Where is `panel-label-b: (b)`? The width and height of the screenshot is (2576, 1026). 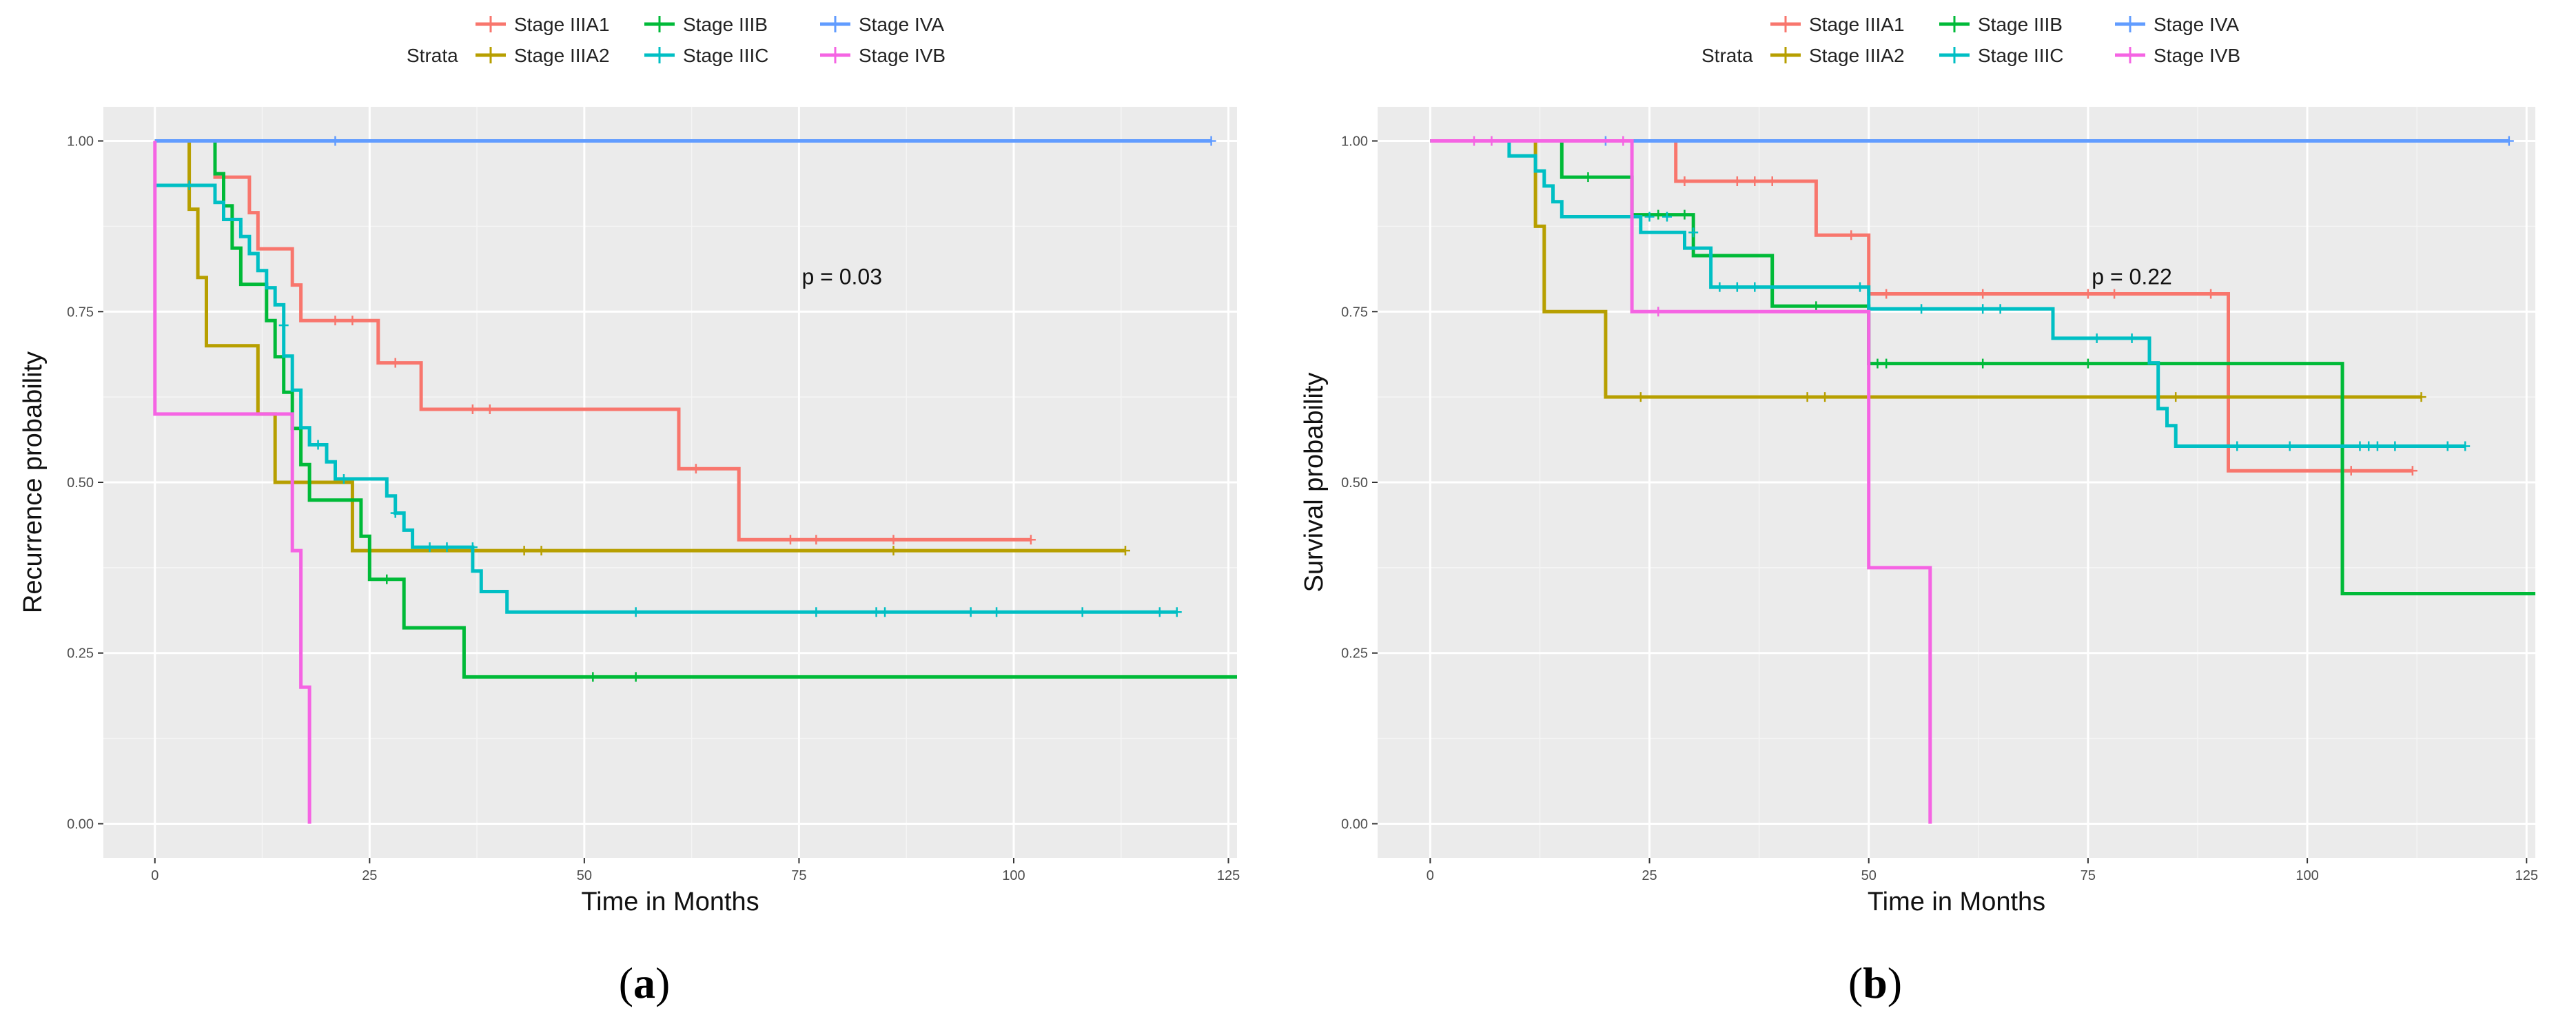
panel-label-b: (b) is located at coordinates (1875, 982).